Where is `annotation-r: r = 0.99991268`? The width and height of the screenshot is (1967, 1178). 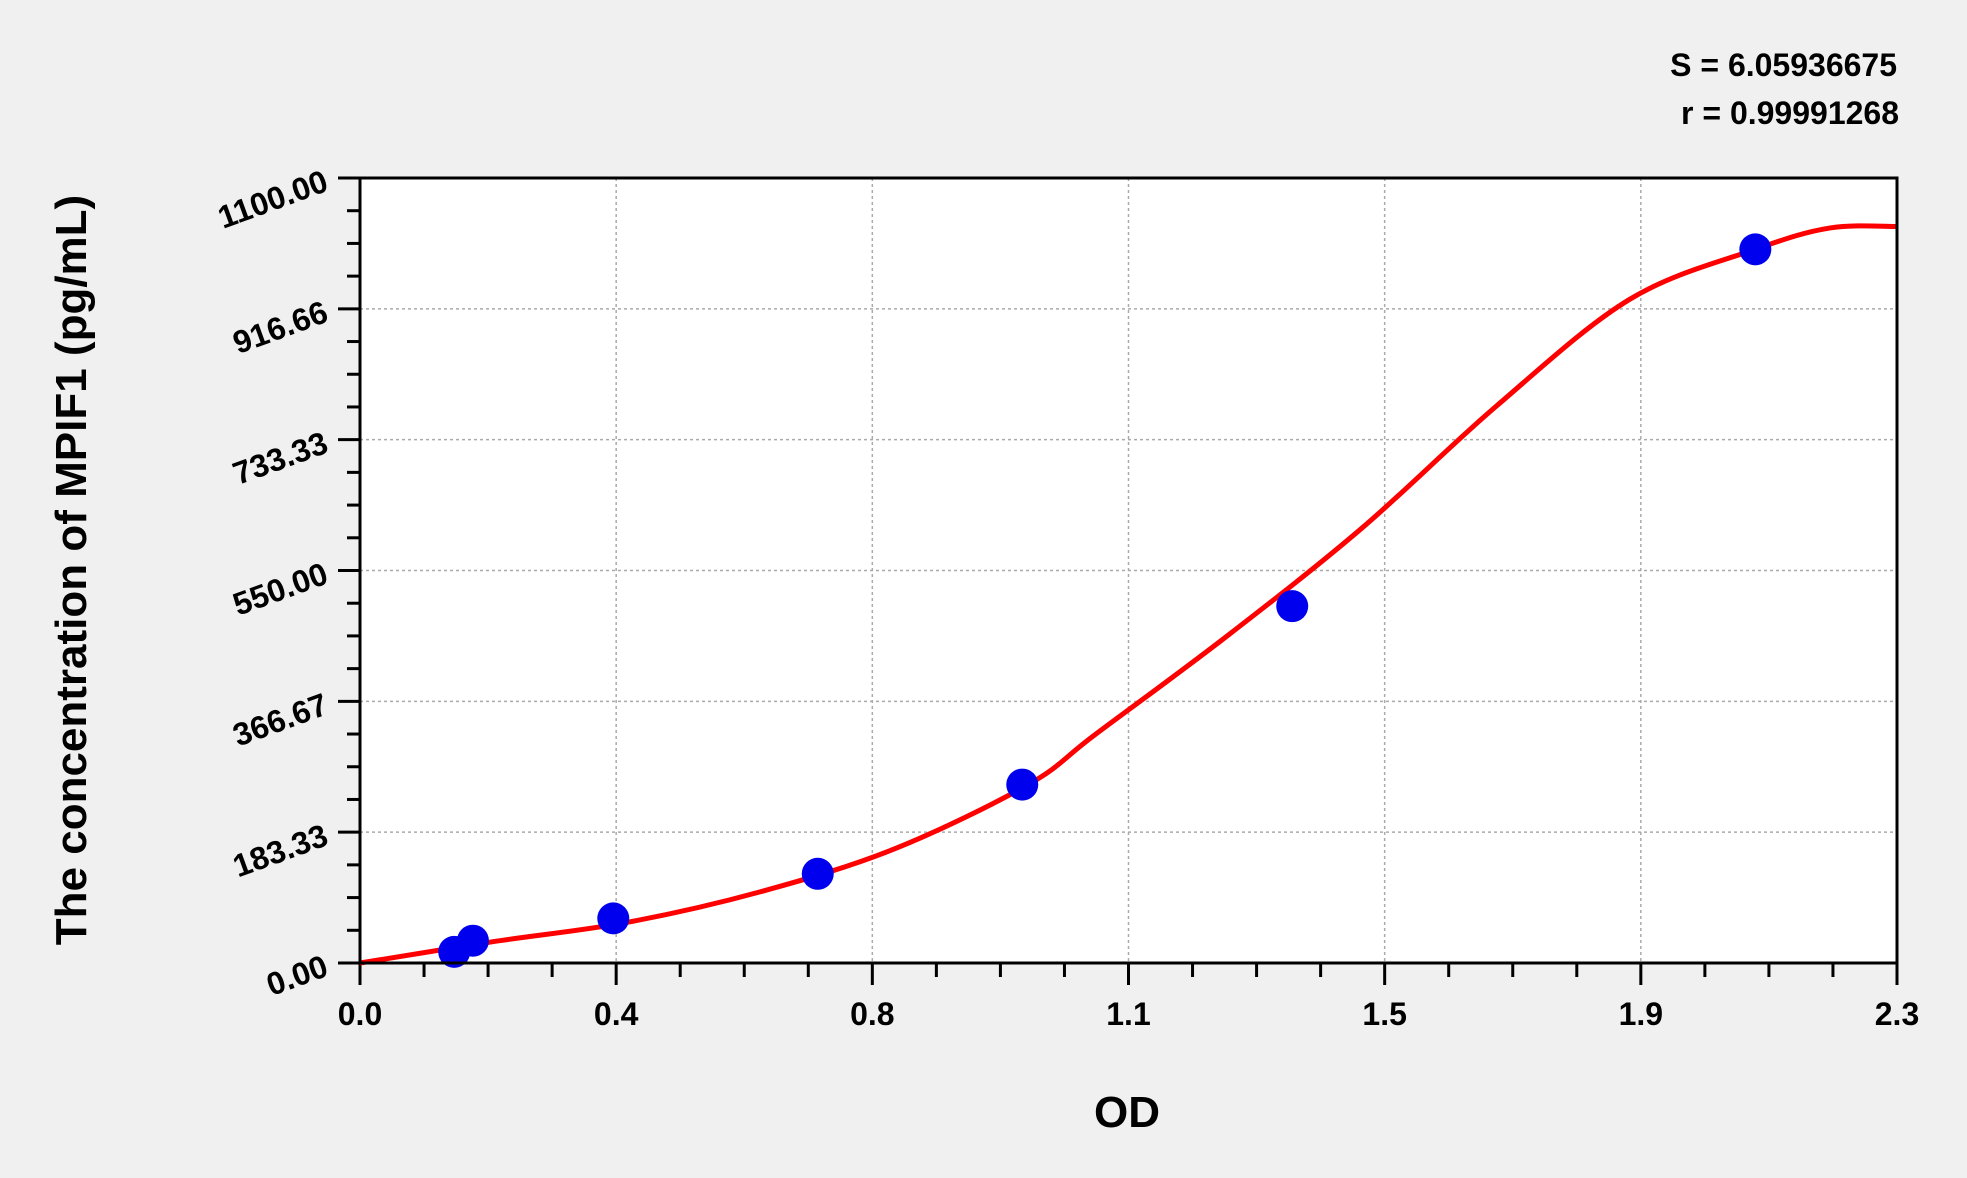
annotation-r: r = 0.99991268 is located at coordinates (1790, 113).